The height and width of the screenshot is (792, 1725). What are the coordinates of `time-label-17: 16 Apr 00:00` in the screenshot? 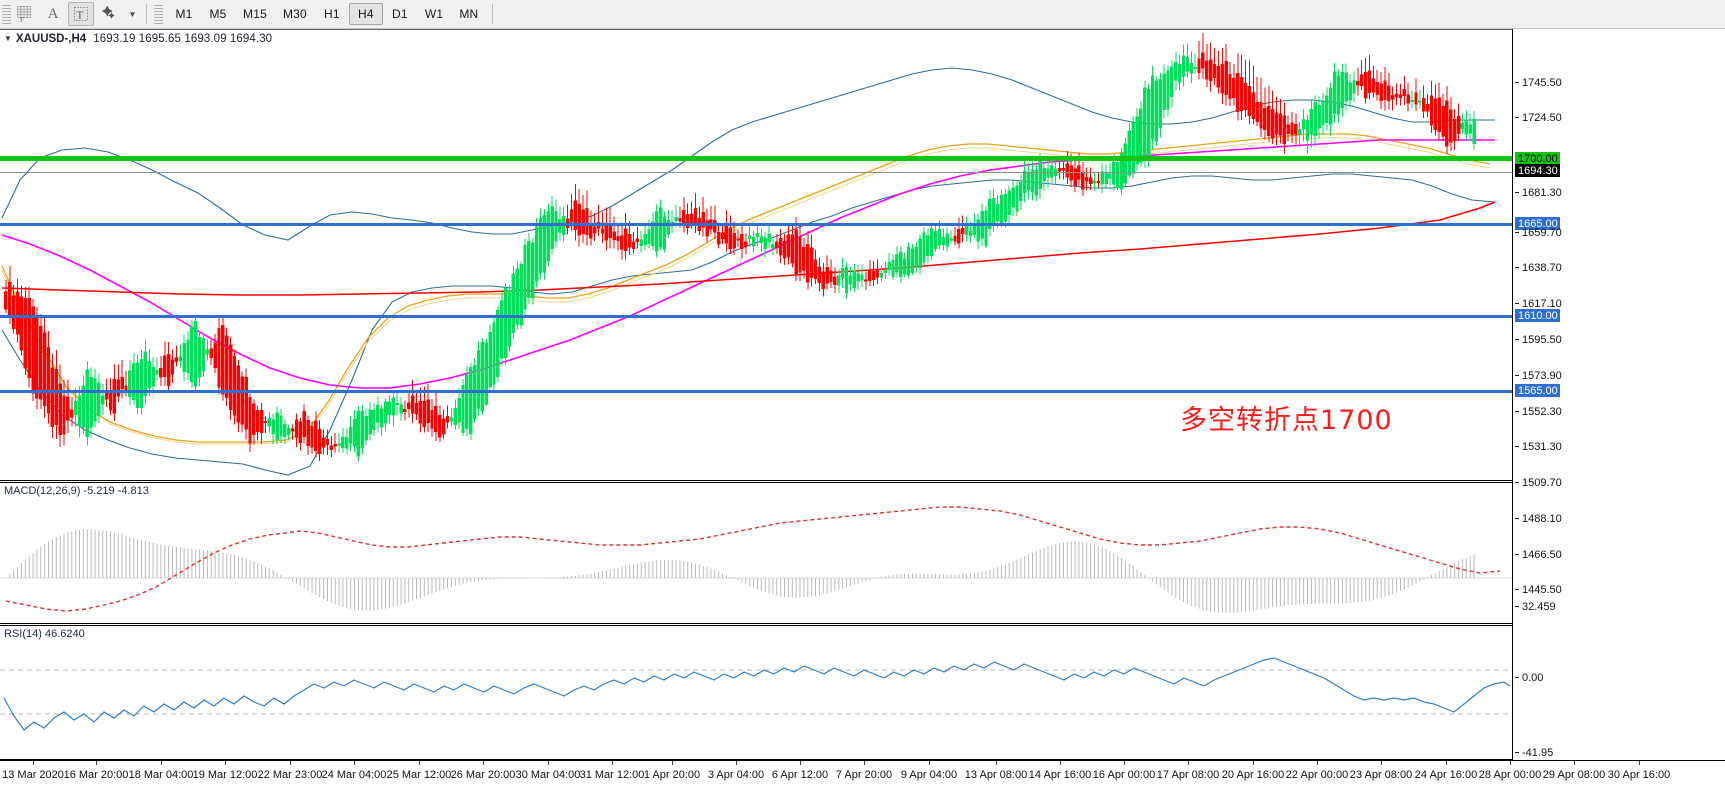 It's located at (1124, 775).